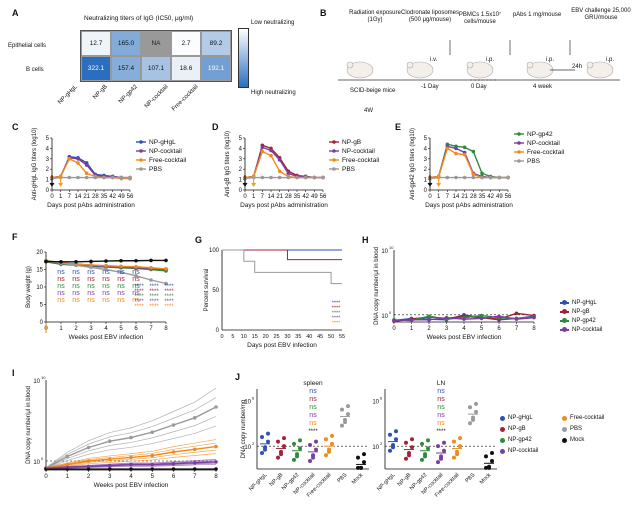 The image size is (641, 514). What do you see at coordinates (480, 19) in the screenshot?
I see `step-pbmc: PBMCs 1.5x10⁷ cells/mouse` at bounding box center [480, 19].